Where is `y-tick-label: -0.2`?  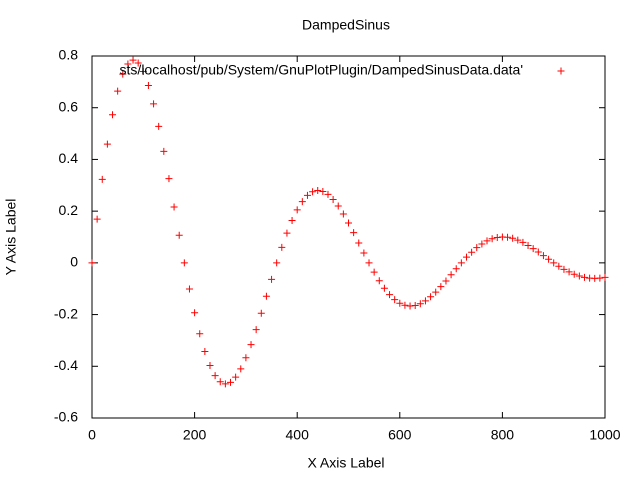 y-tick-label: -0.2 is located at coordinates (66, 313).